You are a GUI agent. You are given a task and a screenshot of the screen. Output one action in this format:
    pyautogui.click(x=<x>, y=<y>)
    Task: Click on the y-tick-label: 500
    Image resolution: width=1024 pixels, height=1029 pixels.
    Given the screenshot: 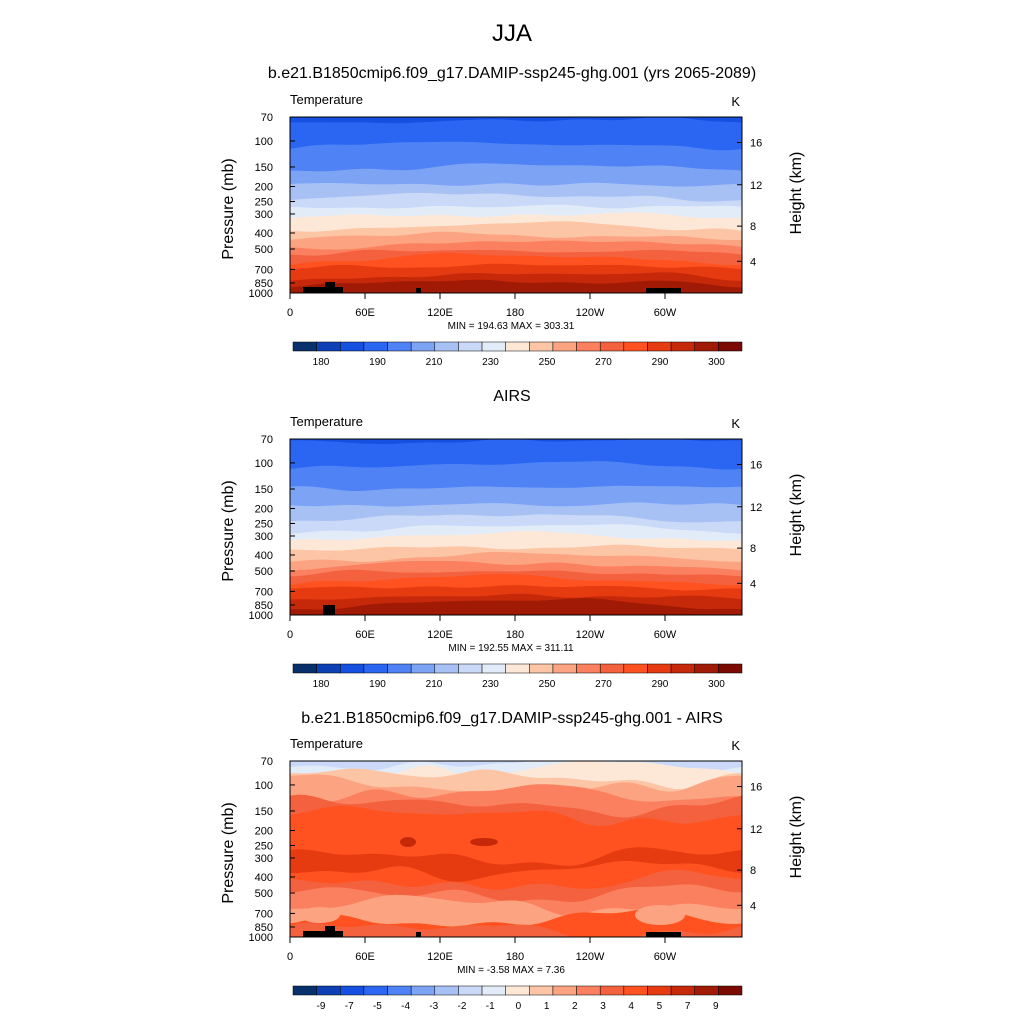 What is the action you would take?
    pyautogui.click(x=264, y=572)
    